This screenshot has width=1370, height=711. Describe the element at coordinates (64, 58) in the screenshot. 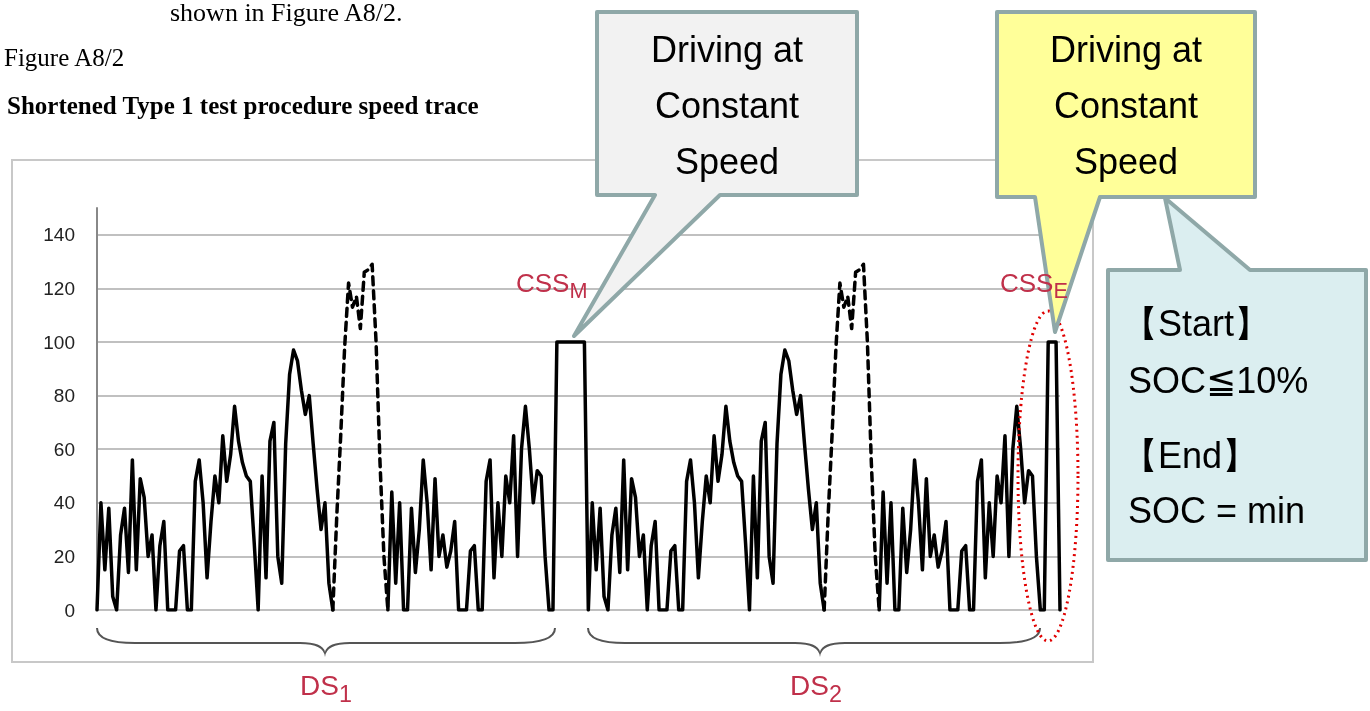

I see `caption: Figure A8/2` at that location.